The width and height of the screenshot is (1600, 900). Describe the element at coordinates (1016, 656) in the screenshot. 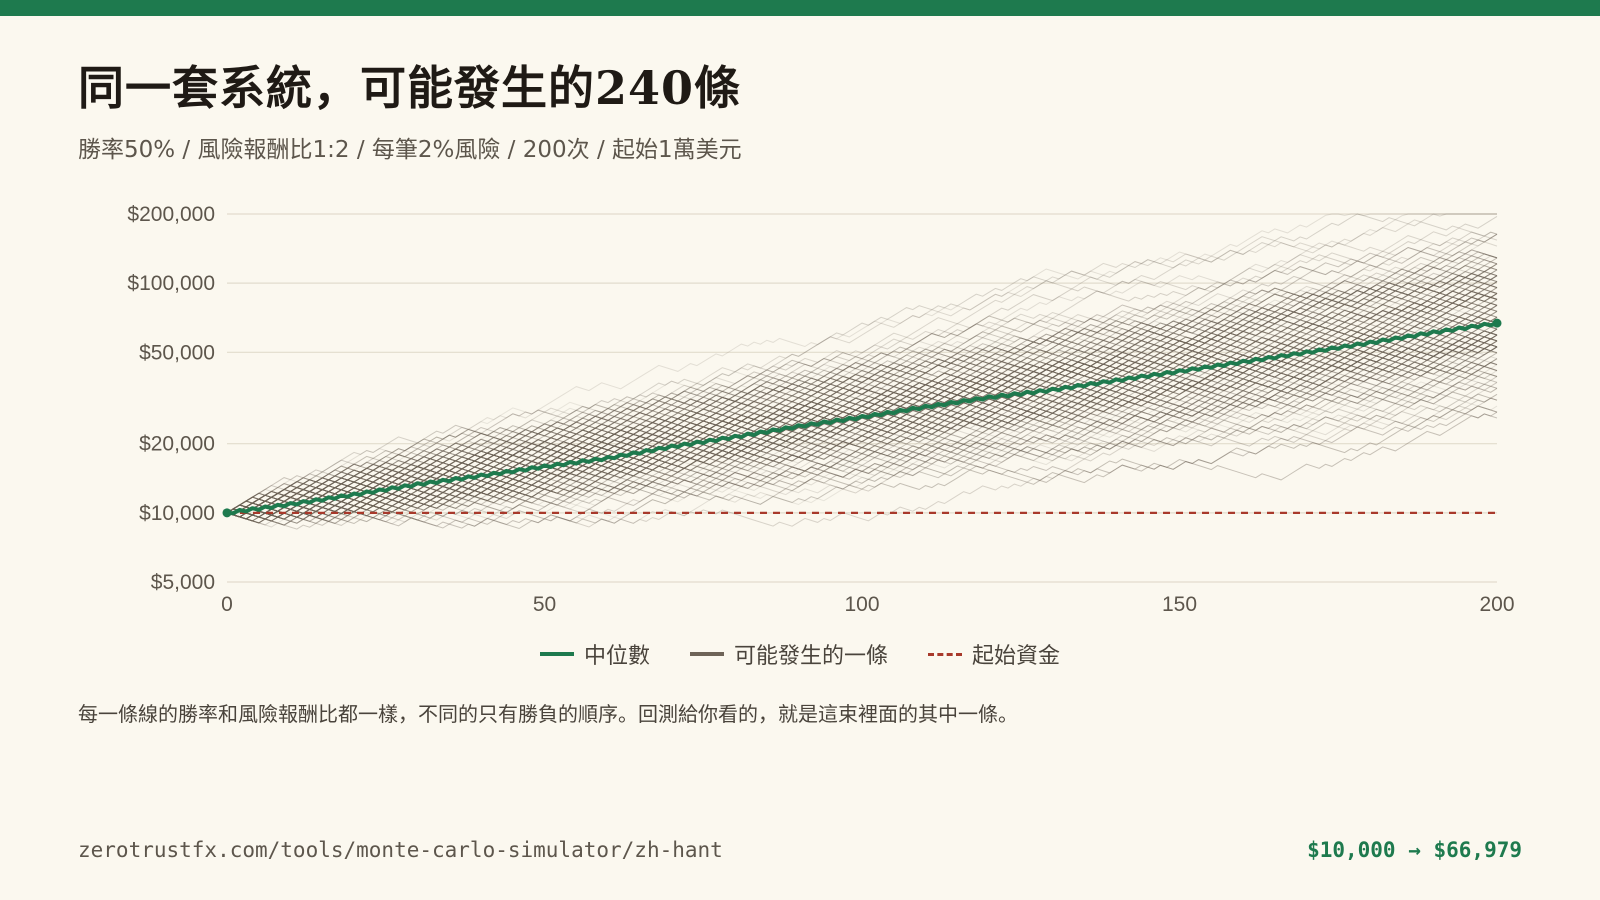

I see `legend-start-label: 起始資金` at that location.